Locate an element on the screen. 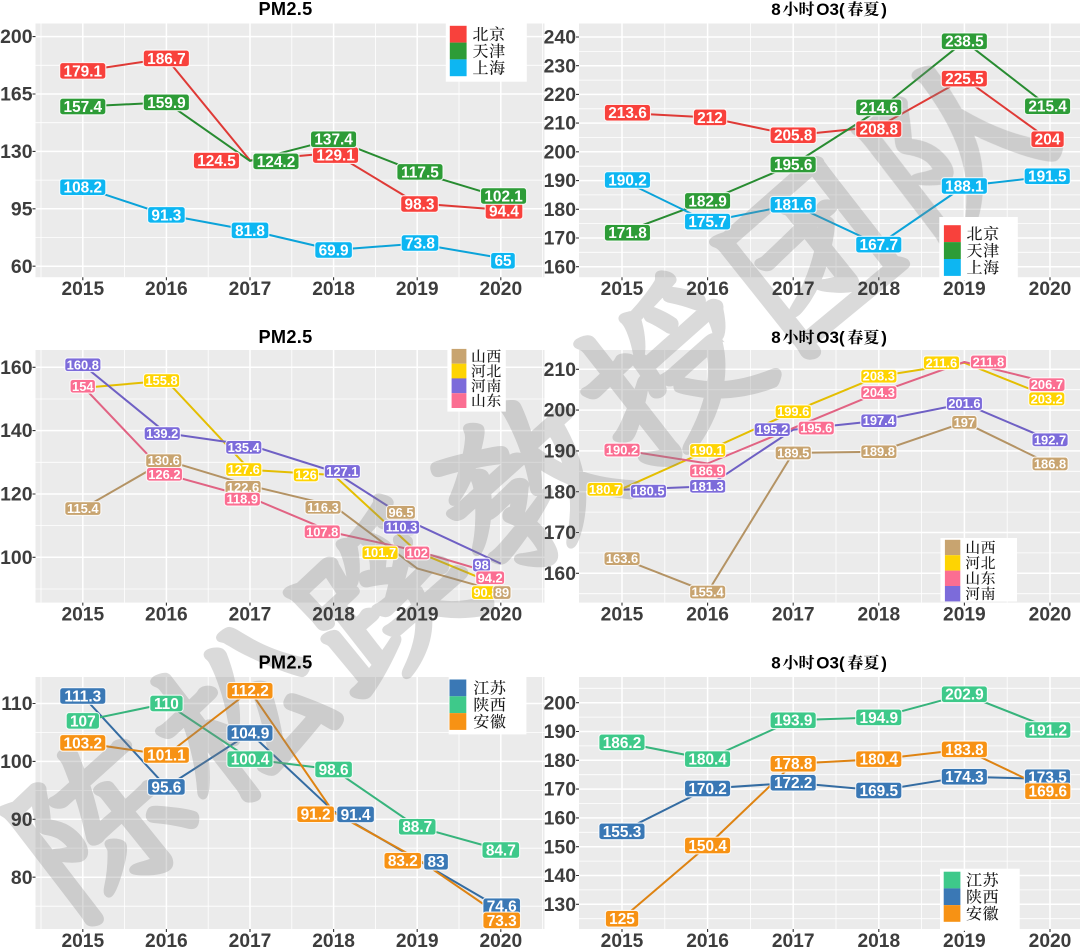 The height and width of the screenshot is (950, 1080). svg-text: 192.7 is located at coordinates (1050, 439).